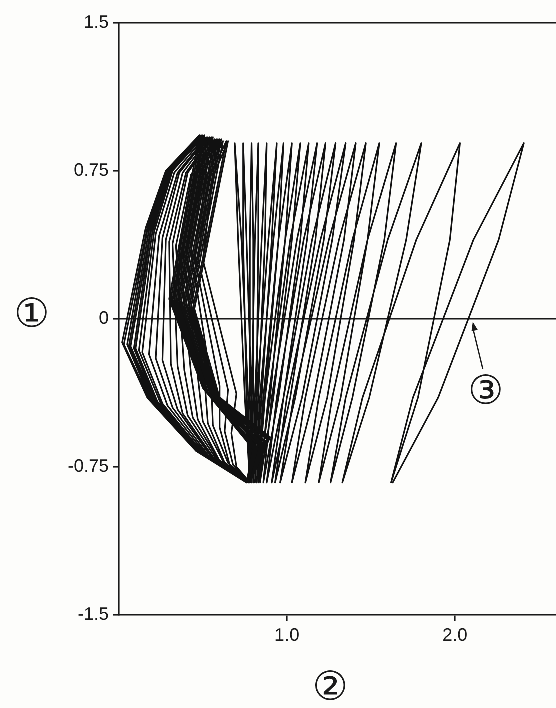  I want to click on y-tick-label: -1.5, so click(93, 614).